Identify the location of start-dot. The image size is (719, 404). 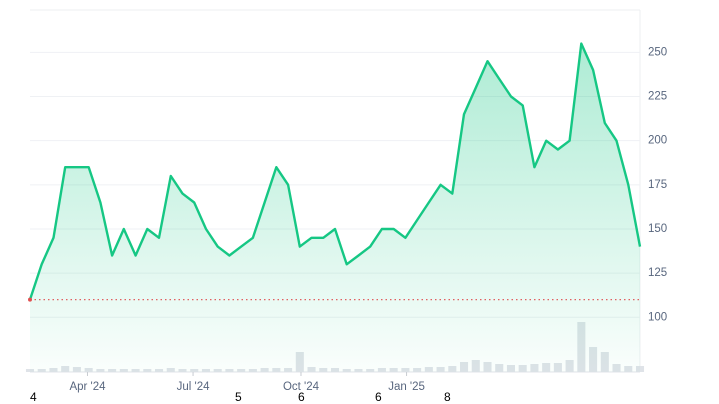
(30, 299).